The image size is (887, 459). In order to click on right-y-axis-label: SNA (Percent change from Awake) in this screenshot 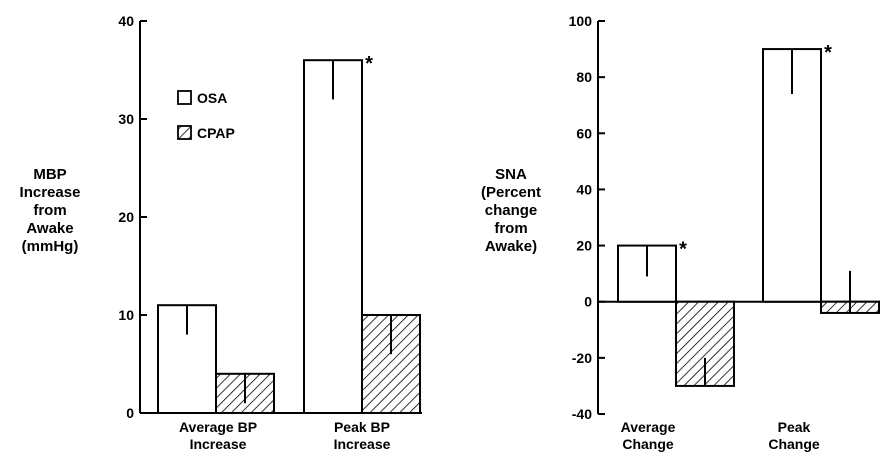, I will do `click(511, 211)`.